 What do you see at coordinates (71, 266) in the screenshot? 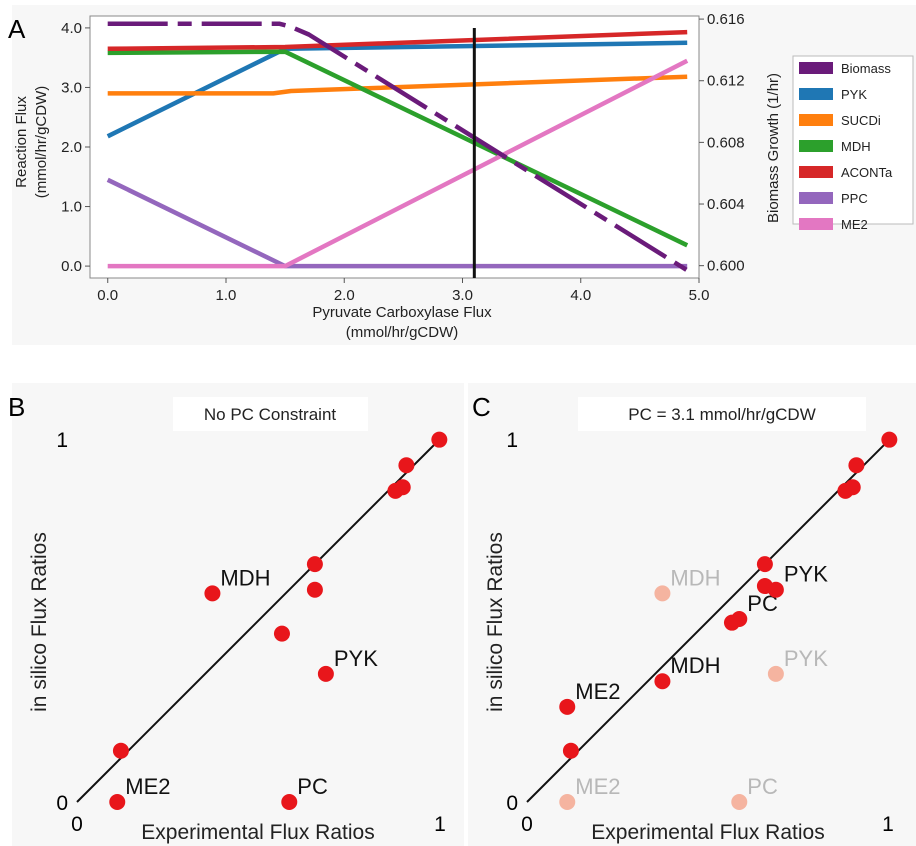
I see `y-tick-label: 0.0` at bounding box center [71, 266].